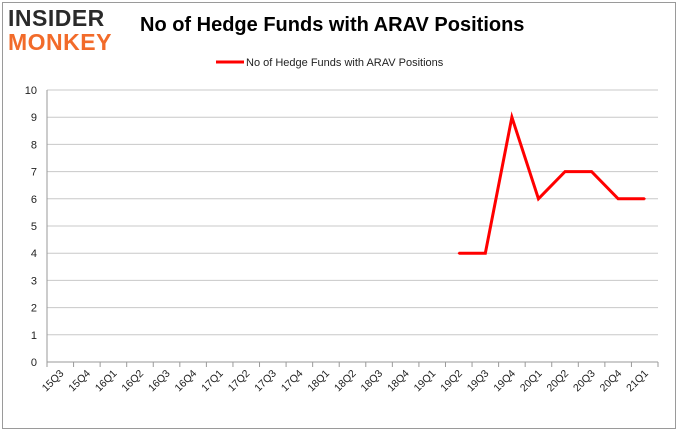  What do you see at coordinates (292, 381) in the screenshot?
I see `x-tick-label: 17Q4` at bounding box center [292, 381].